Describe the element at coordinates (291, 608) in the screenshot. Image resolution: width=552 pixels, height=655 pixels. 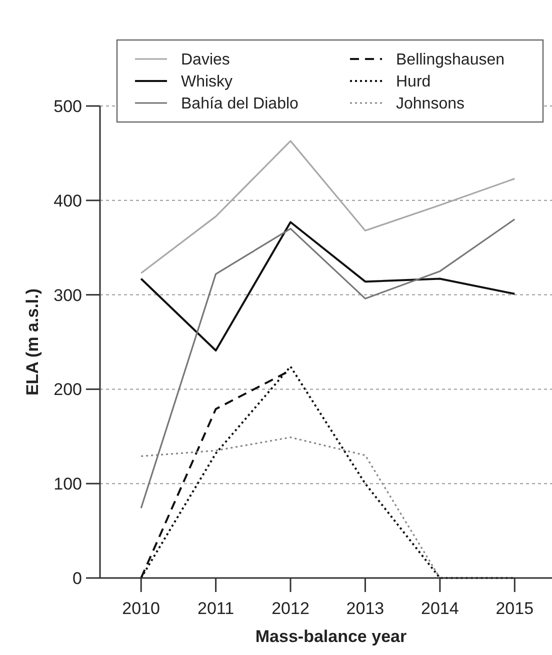
I see `x-tick-label: 2012` at that location.